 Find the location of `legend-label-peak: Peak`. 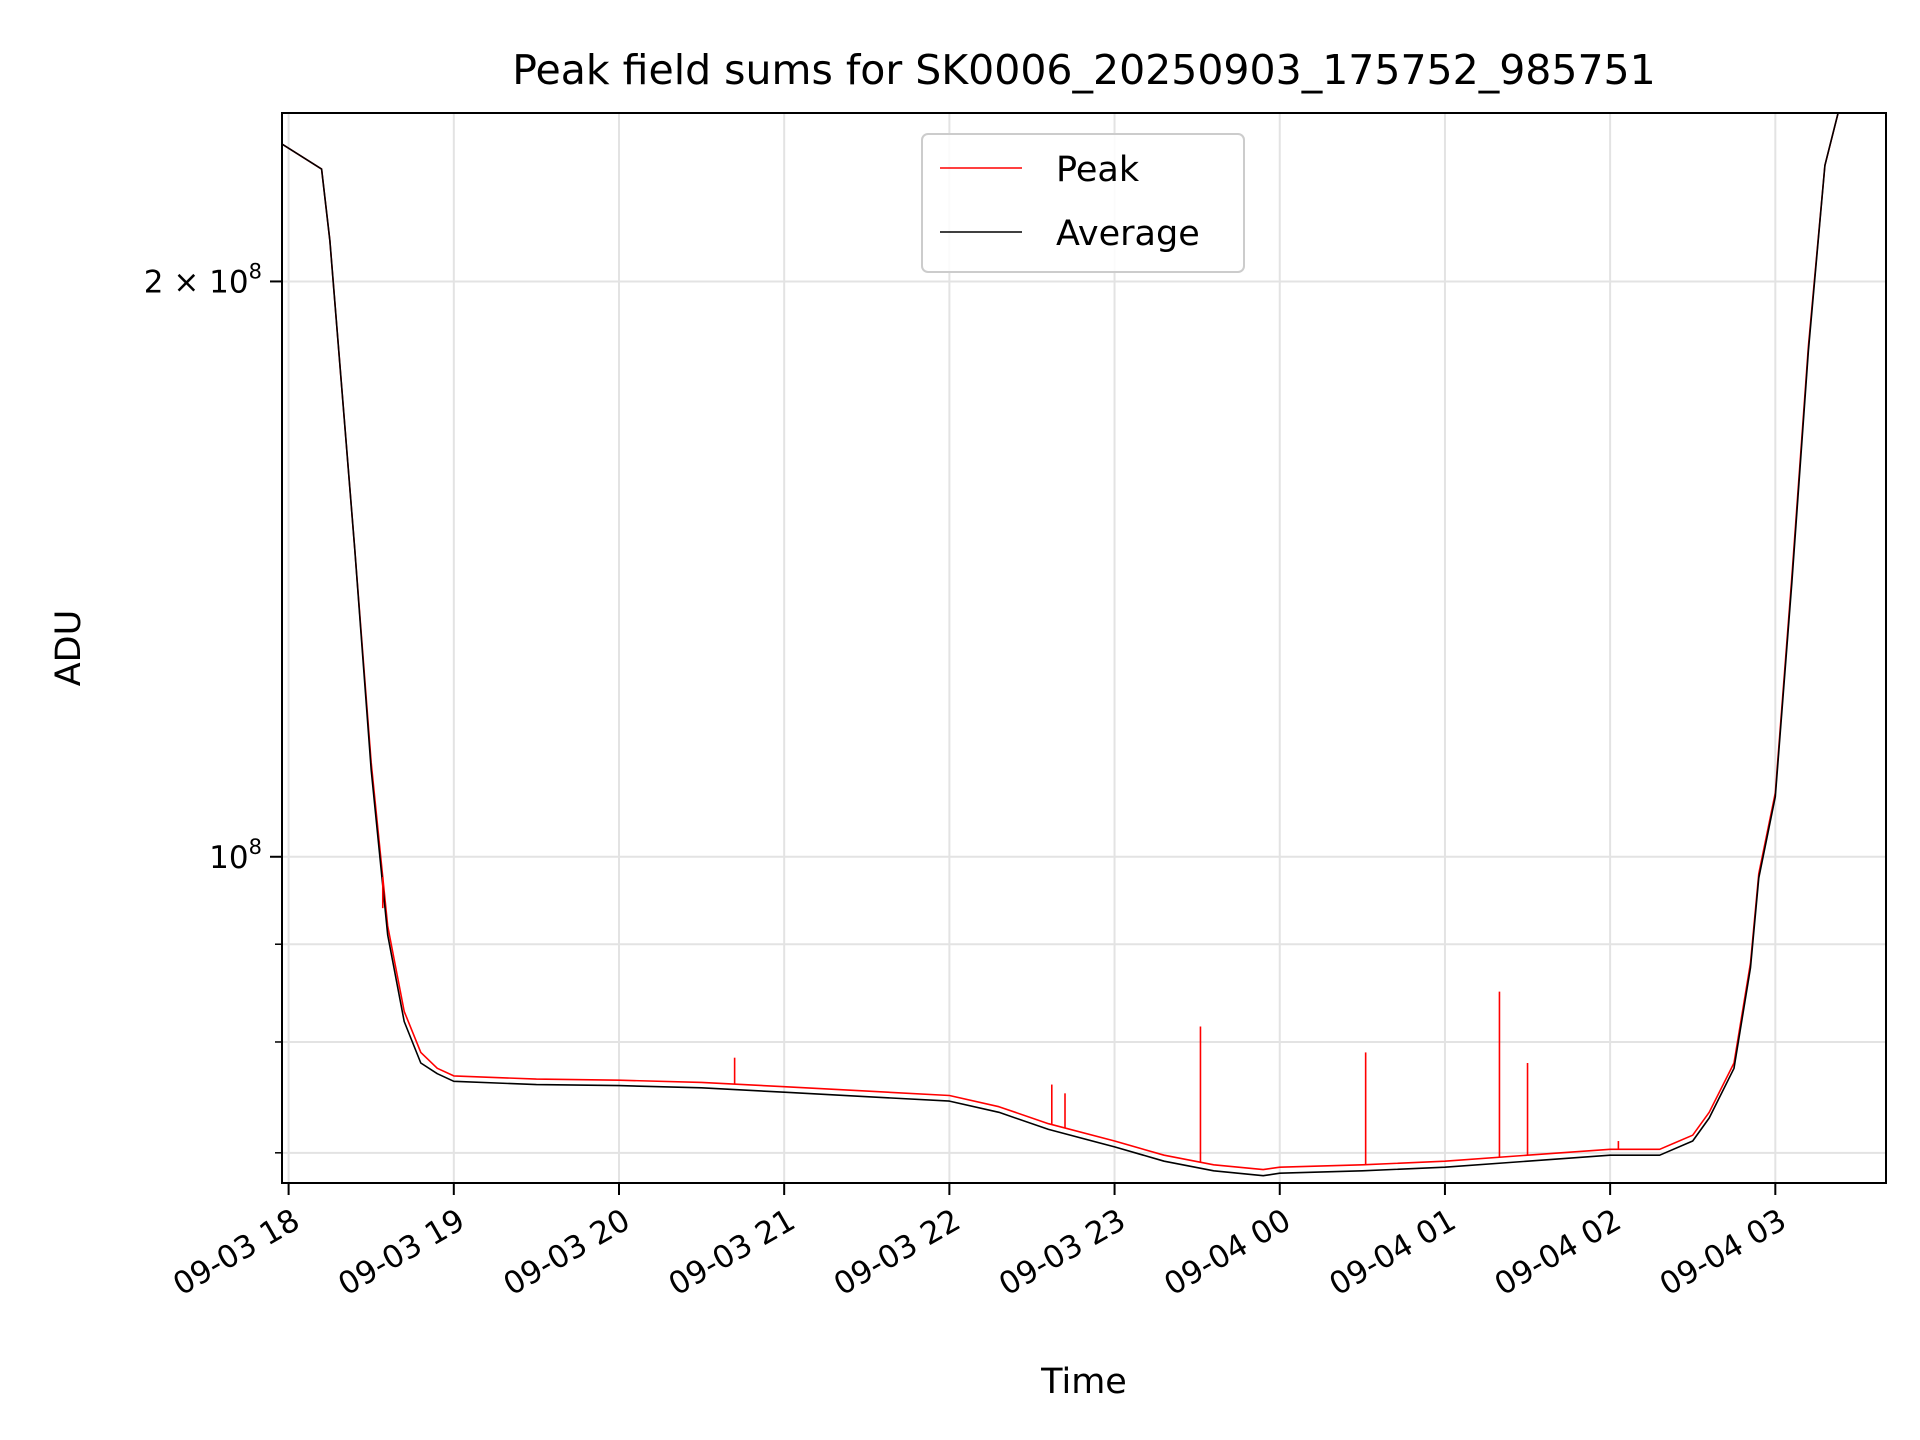

legend-label-peak: Peak is located at coordinates (1098, 170).